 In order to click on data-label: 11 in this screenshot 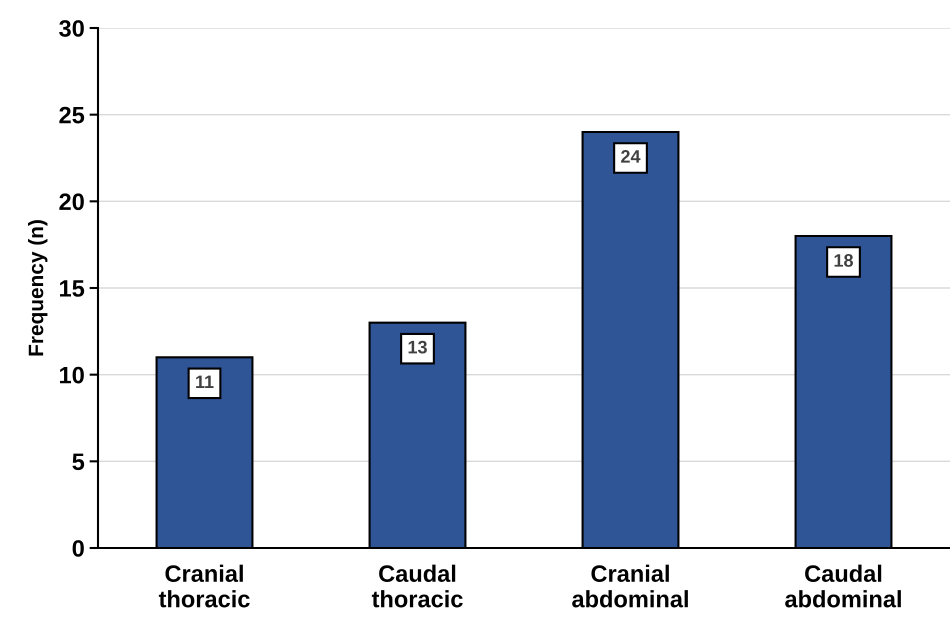, I will do `click(205, 382)`.